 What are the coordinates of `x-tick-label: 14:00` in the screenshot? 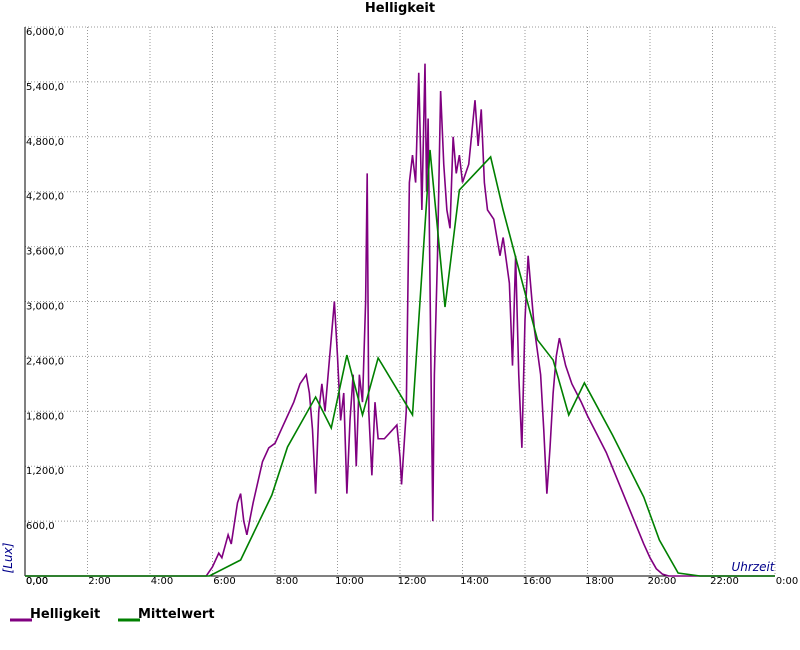 It's located at (474, 581).